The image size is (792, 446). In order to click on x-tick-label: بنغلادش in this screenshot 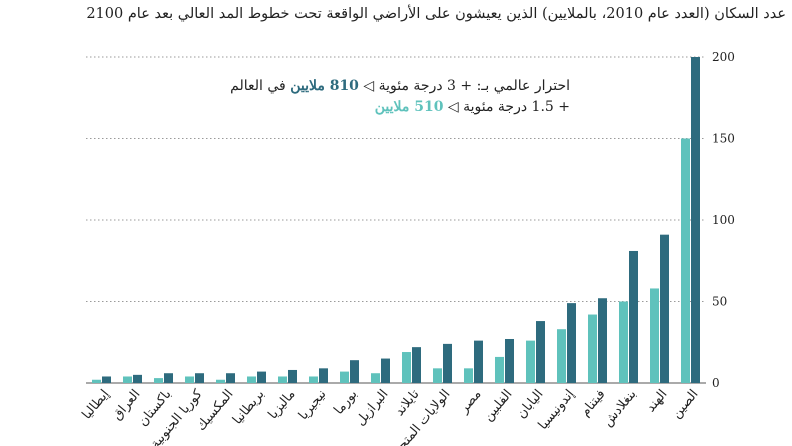, I will do `click(619, 408)`.